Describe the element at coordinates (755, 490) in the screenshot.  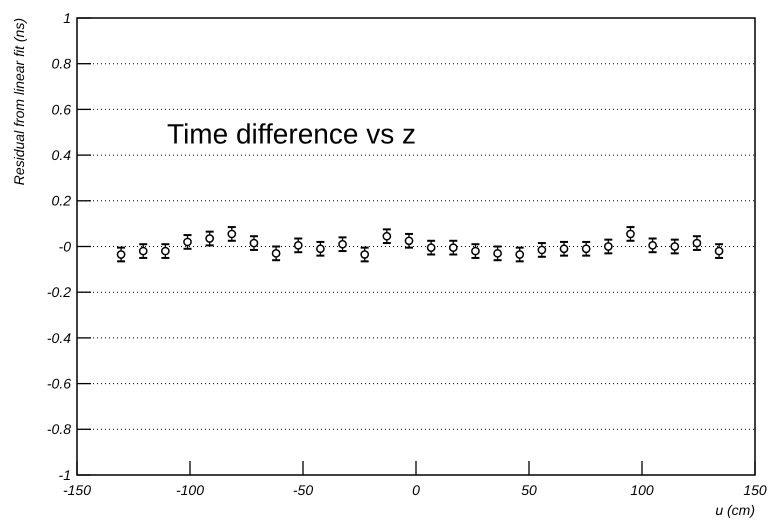
I see `x-tick-label: 150` at that location.